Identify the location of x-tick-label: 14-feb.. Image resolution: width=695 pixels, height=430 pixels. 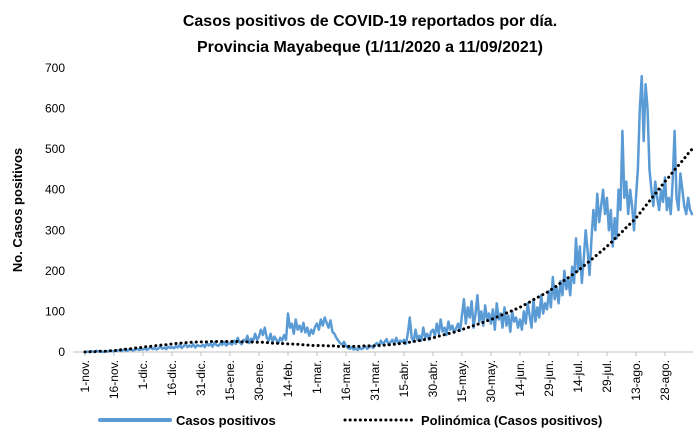
(288, 378).